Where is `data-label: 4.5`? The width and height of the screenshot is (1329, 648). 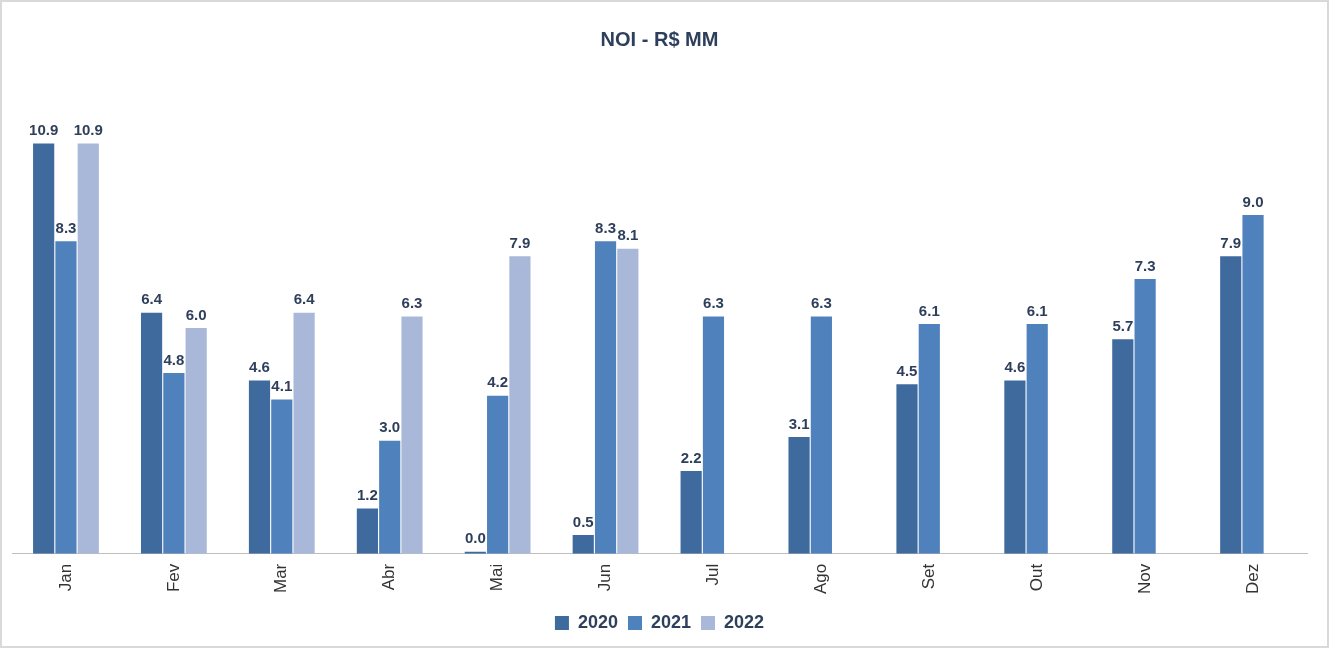
data-label: 4.5 is located at coordinates (907, 370).